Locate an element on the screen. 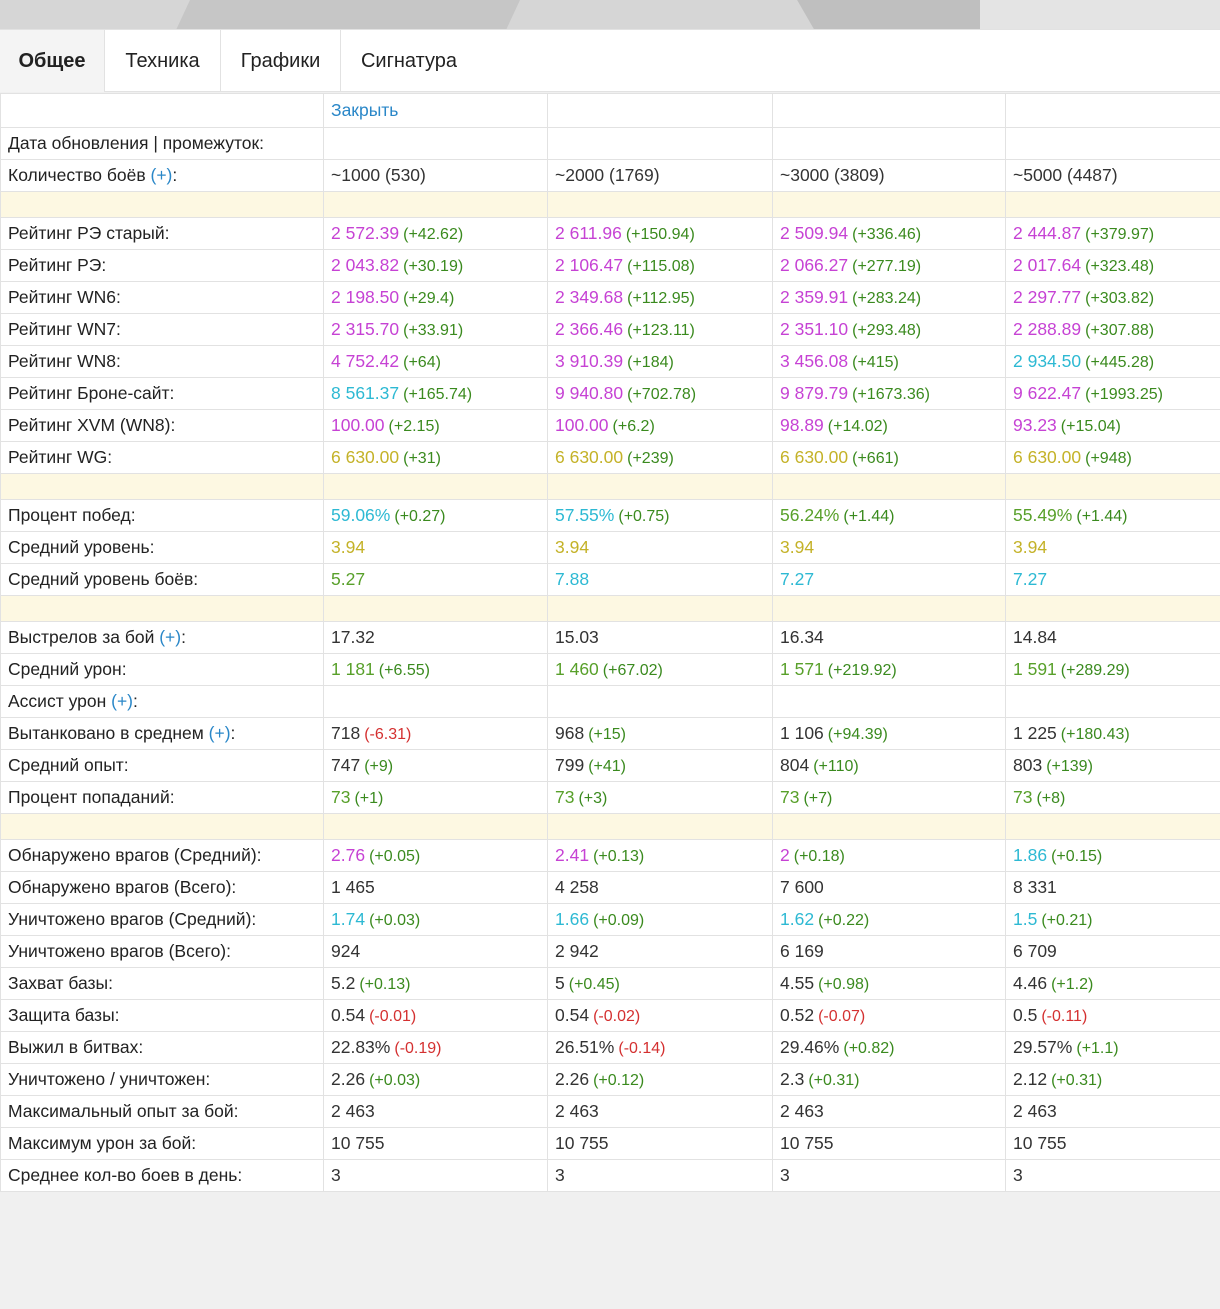  row-label: Количество боёв (+): is located at coordinates (162, 175).